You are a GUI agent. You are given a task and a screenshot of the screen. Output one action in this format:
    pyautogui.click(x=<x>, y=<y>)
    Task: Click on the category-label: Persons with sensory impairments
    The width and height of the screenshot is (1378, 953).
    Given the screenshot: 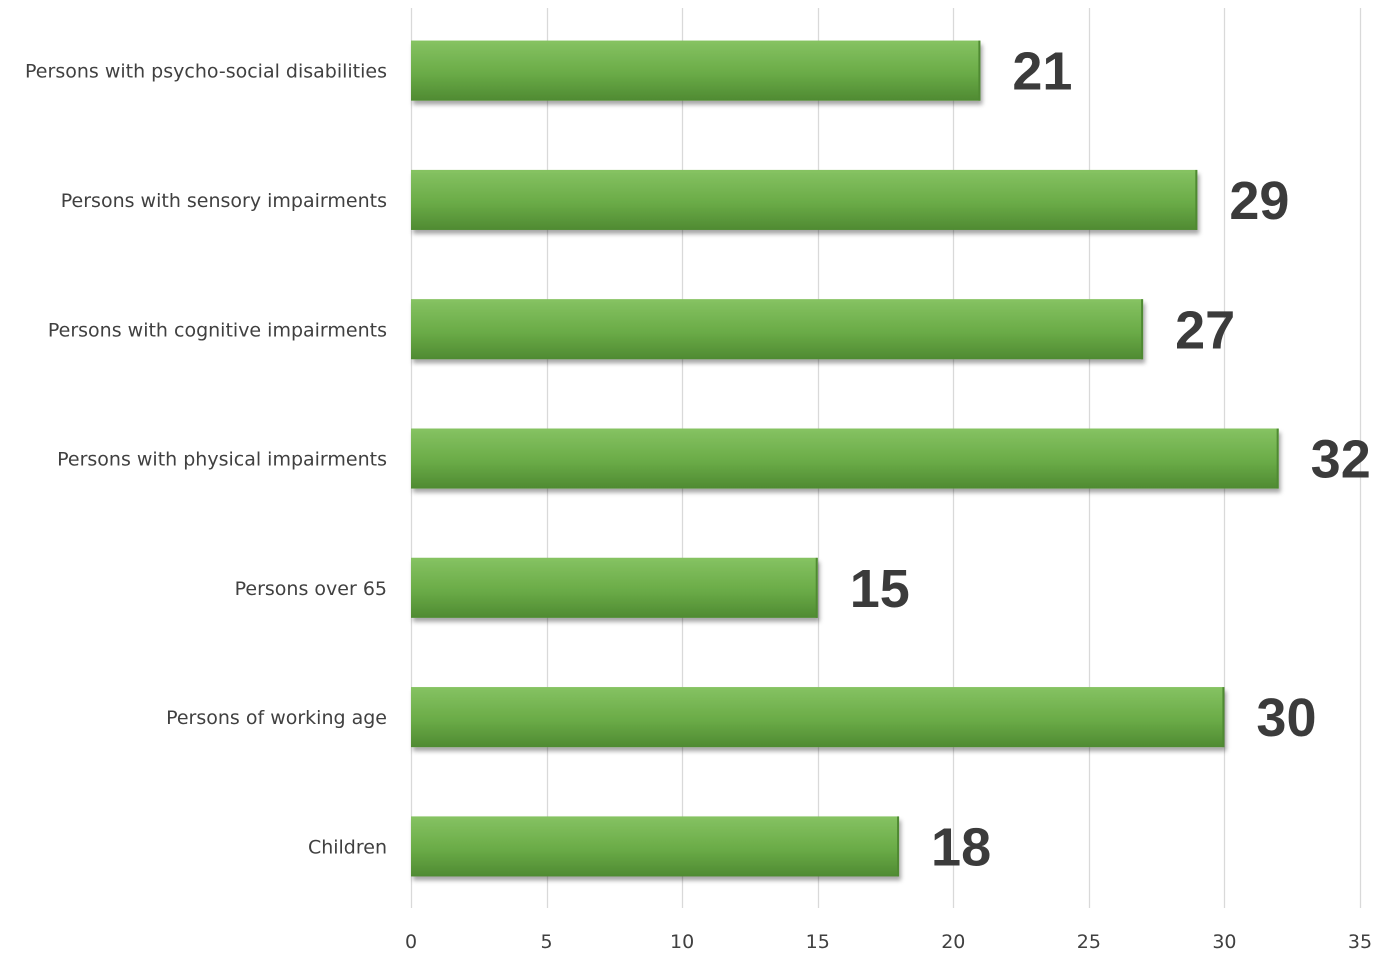 What is the action you would take?
    pyautogui.click(x=224, y=201)
    